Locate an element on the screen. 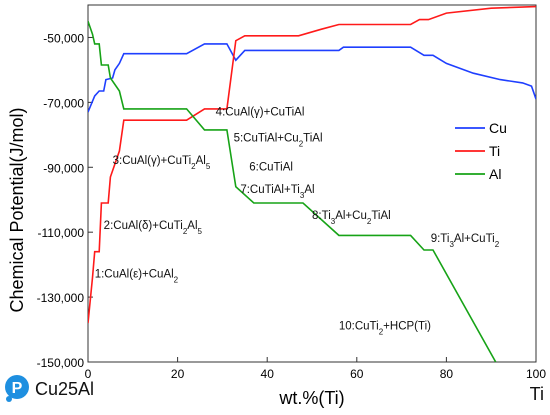 The image size is (550, 415). phase-annotation-10: 10:CuTi2+HCP(Ti) is located at coordinates (385, 329).